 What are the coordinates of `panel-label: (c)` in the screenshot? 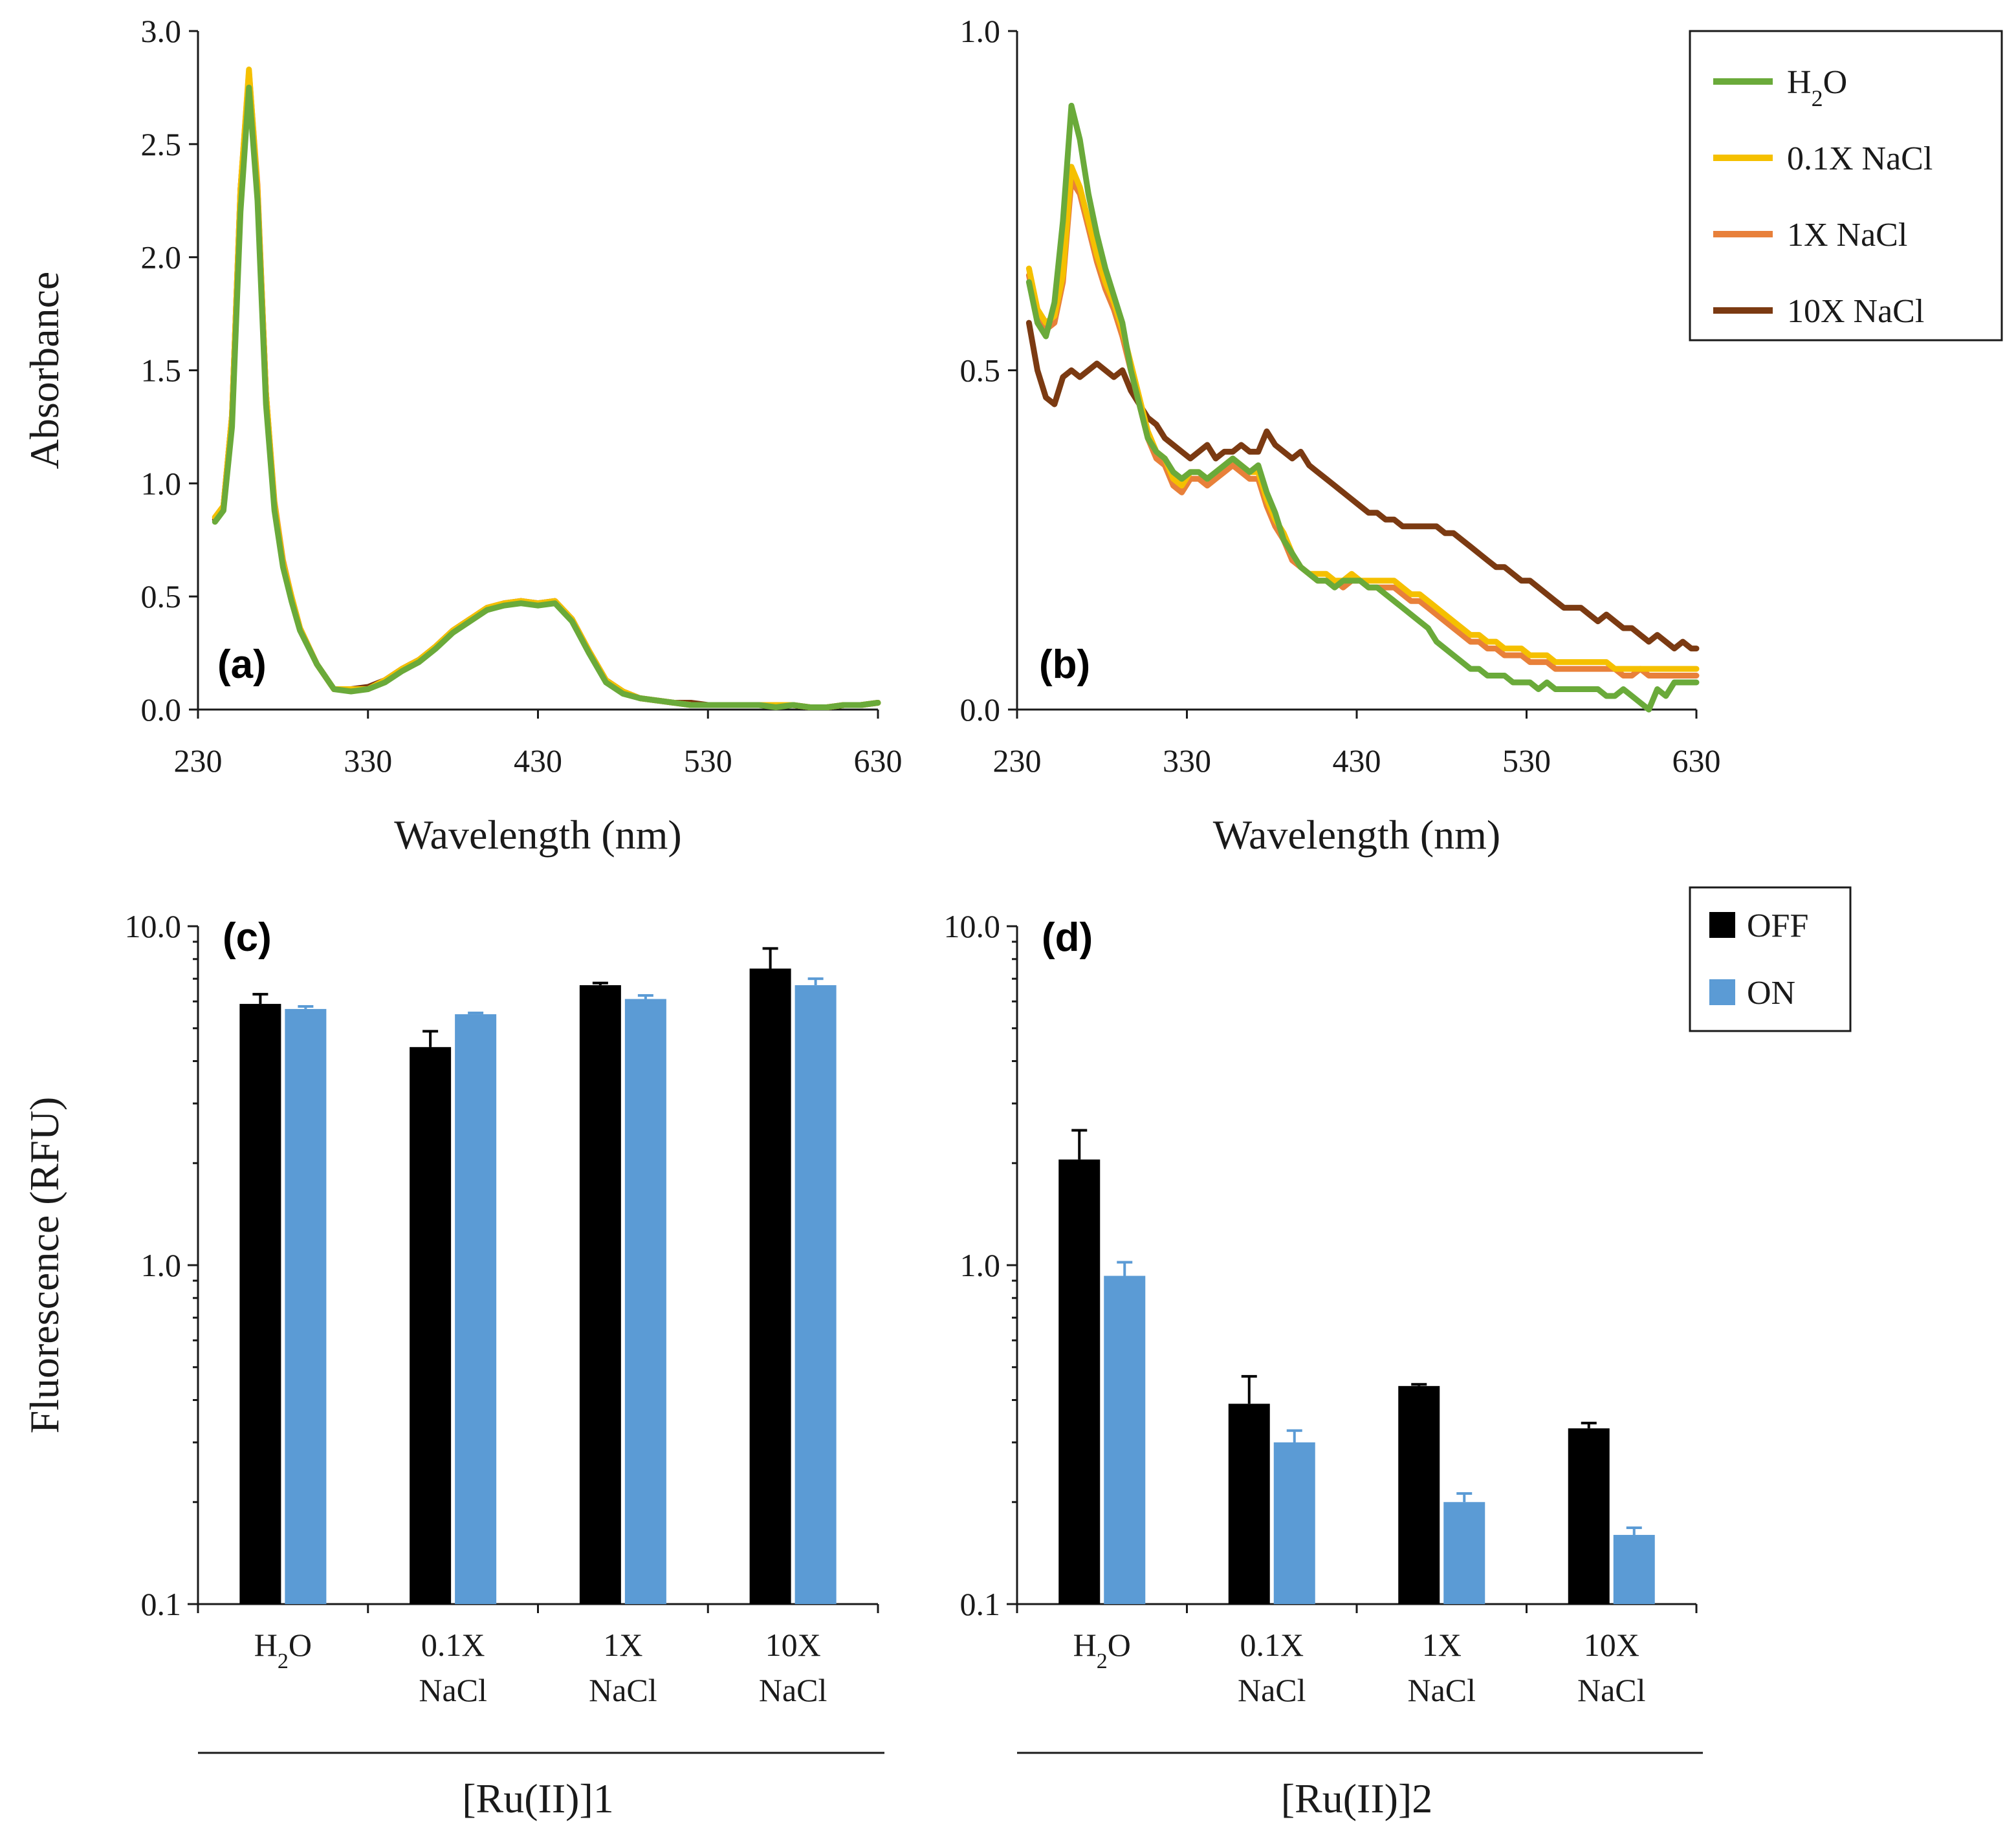 It's located at (248, 937).